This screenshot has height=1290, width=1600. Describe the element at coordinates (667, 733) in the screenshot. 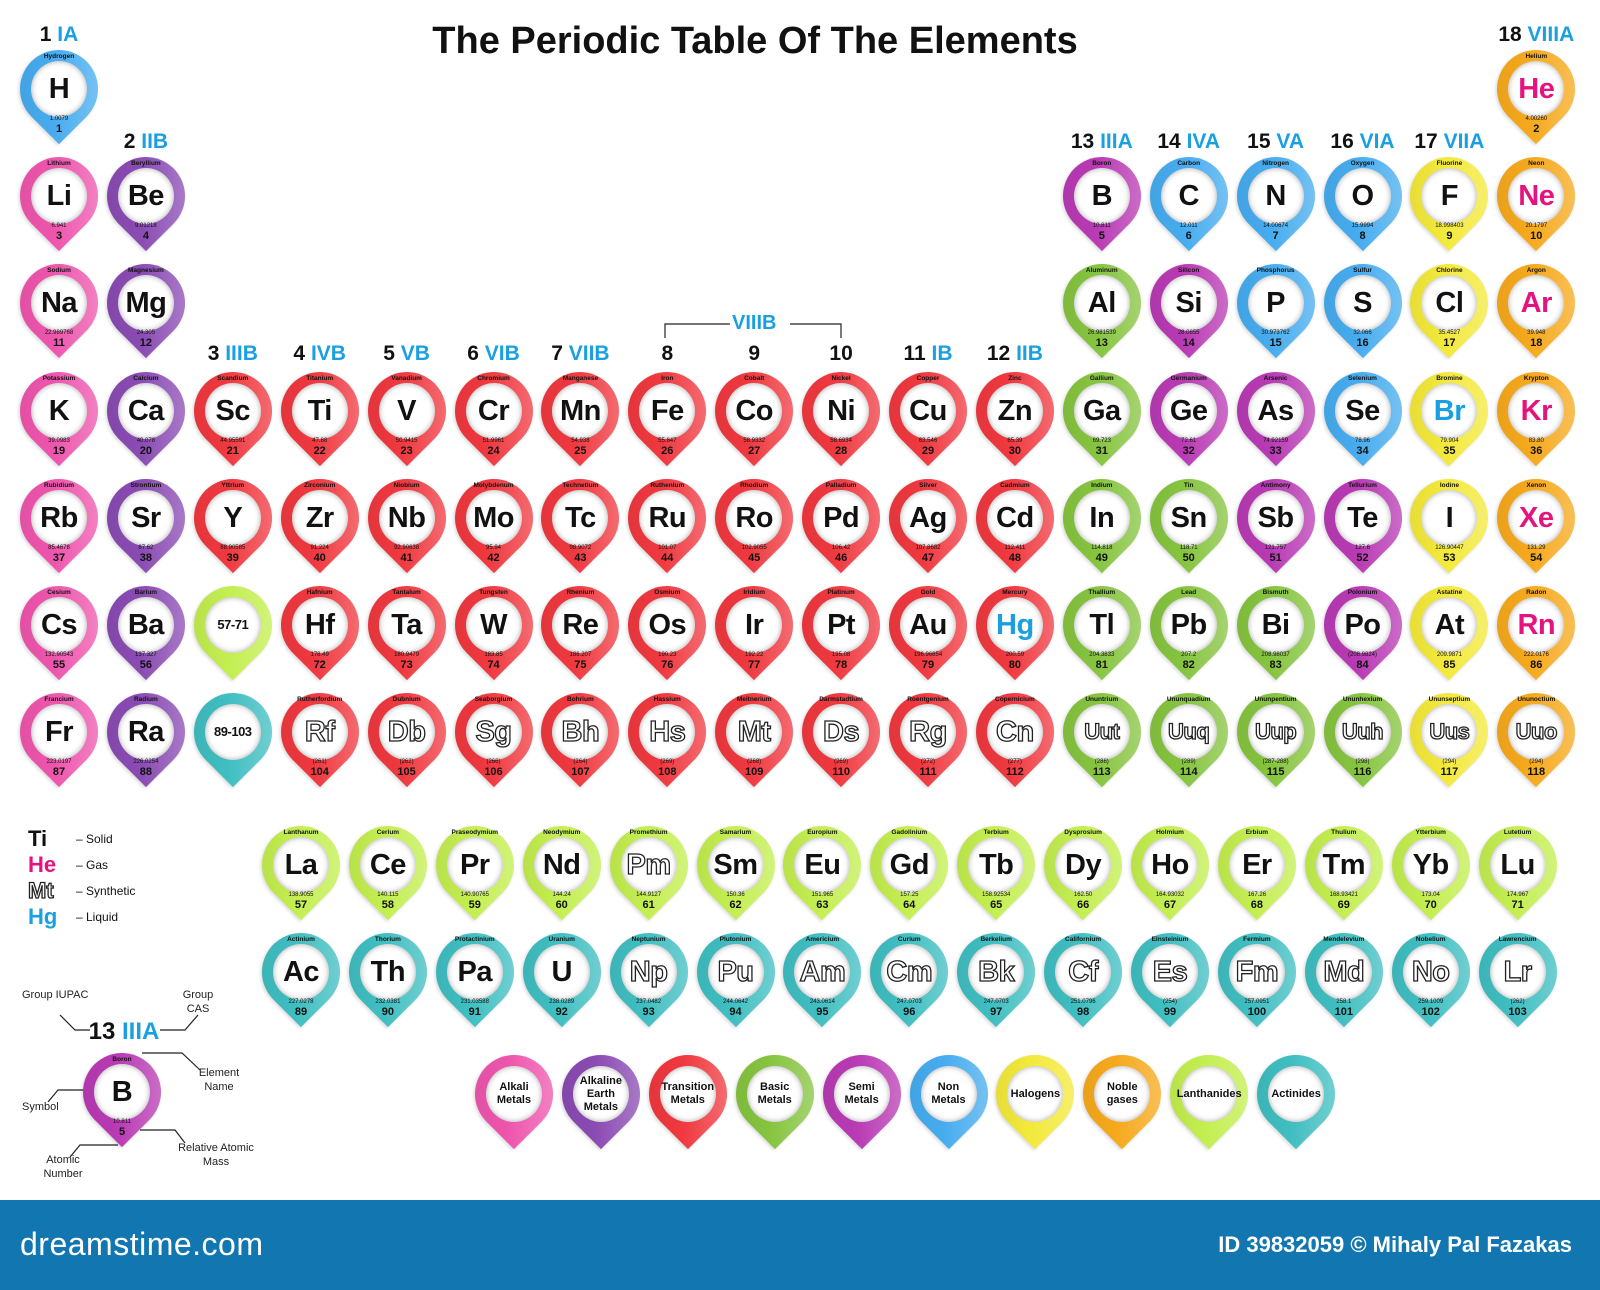

I see `element-hassium: Hs Hassium (269) 108` at that location.